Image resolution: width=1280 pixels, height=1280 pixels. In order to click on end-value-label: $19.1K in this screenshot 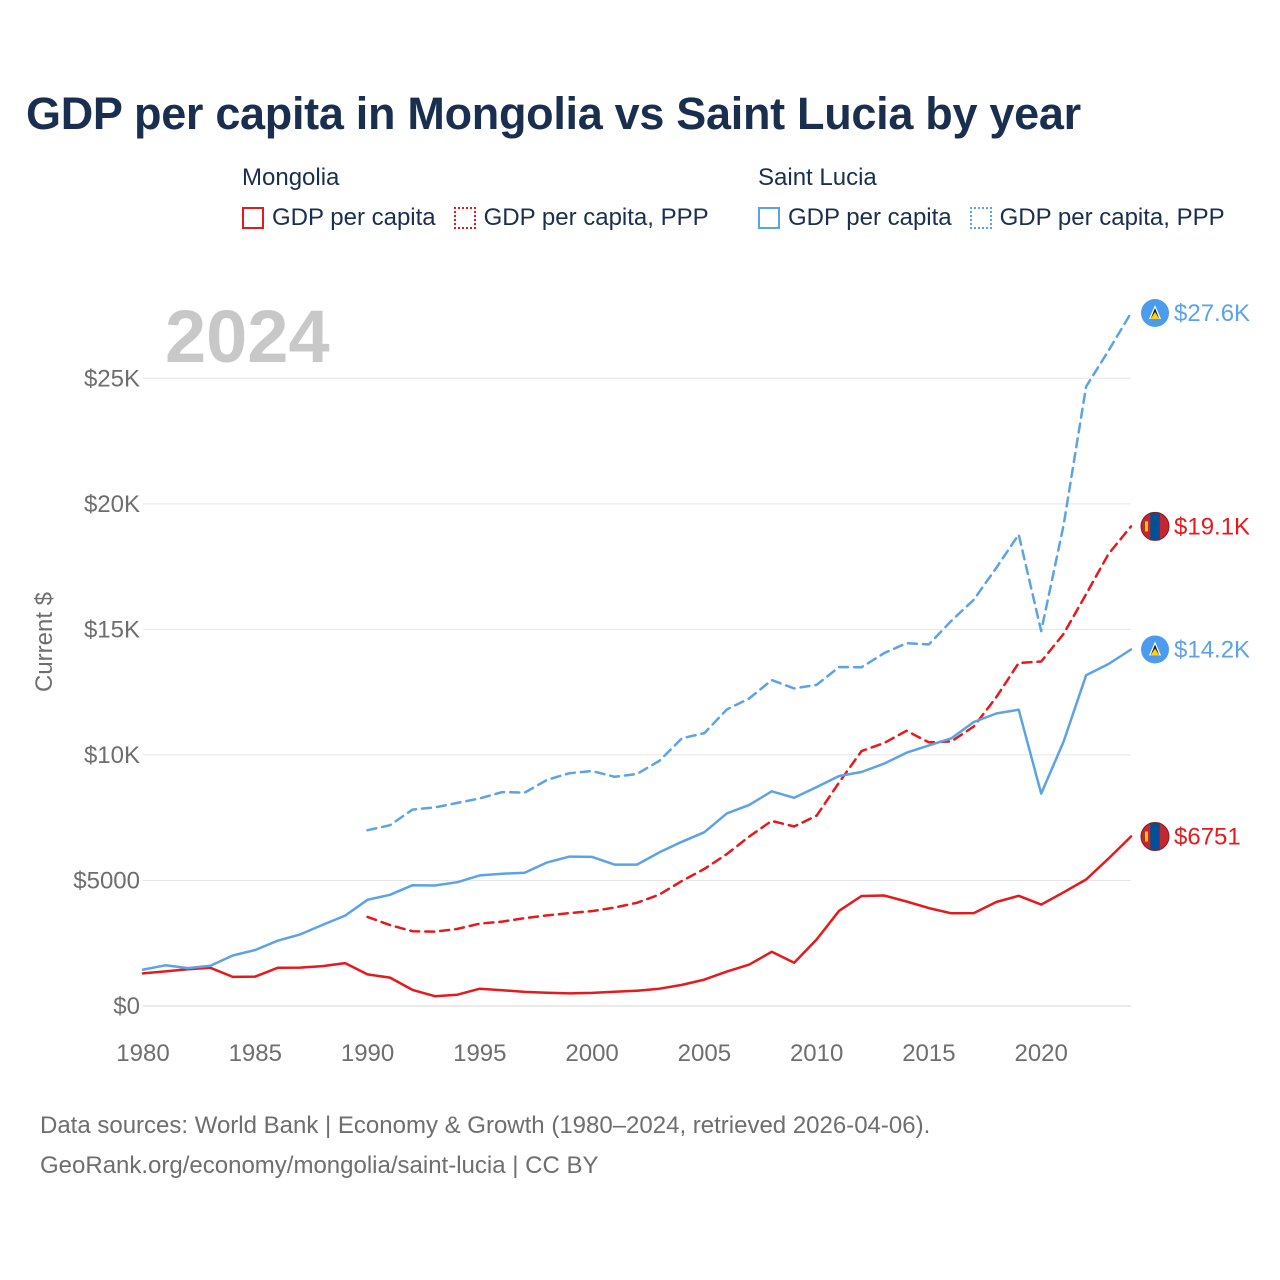, I will do `click(1212, 526)`.